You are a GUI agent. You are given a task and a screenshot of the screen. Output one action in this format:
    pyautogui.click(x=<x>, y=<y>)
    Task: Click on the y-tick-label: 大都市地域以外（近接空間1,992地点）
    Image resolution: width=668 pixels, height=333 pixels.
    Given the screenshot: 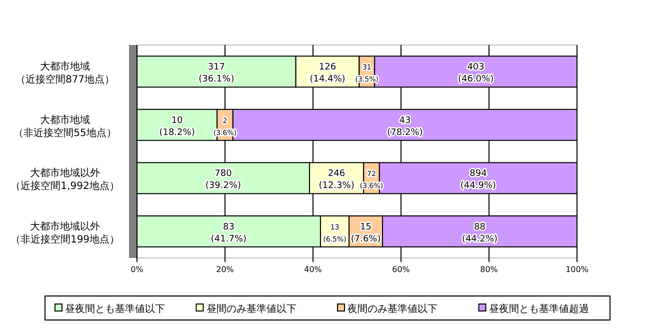 What is the action you would take?
    pyautogui.click(x=65, y=179)
    